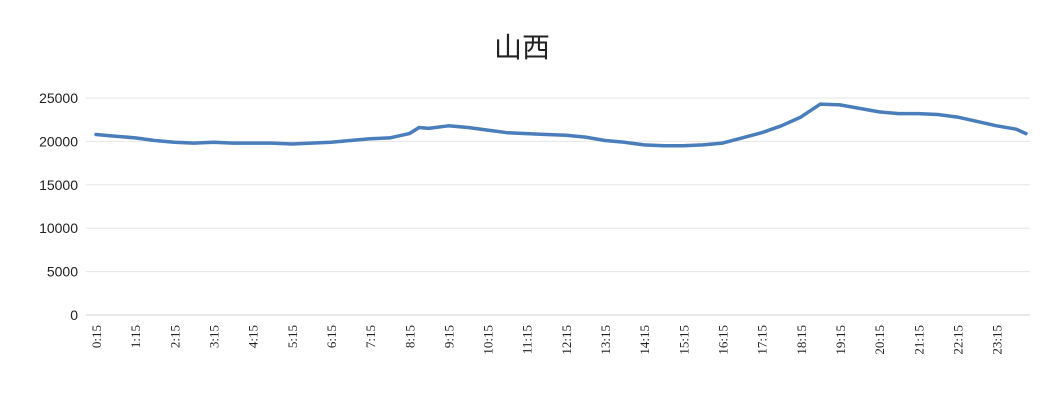 The height and width of the screenshot is (394, 1044). I want to click on chart-title: 山西, so click(521, 47).